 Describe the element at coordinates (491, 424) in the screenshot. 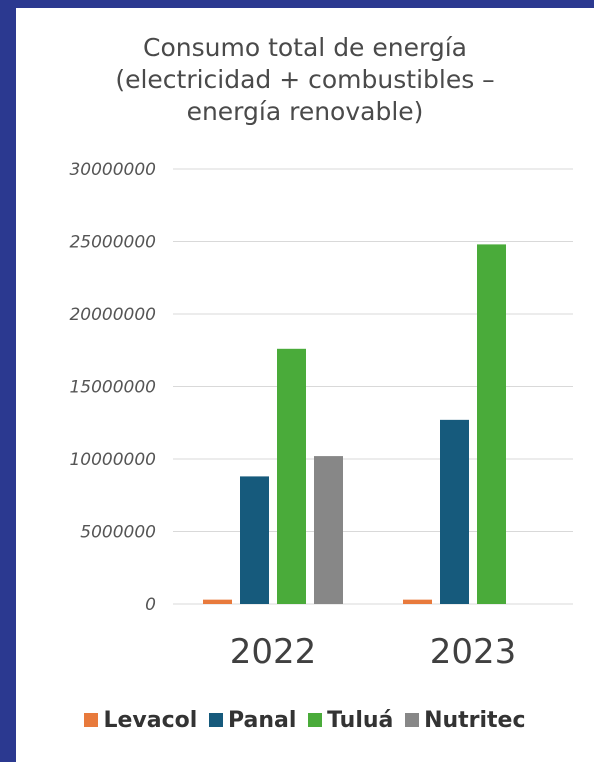

I see `bar-tulua-2023` at that location.